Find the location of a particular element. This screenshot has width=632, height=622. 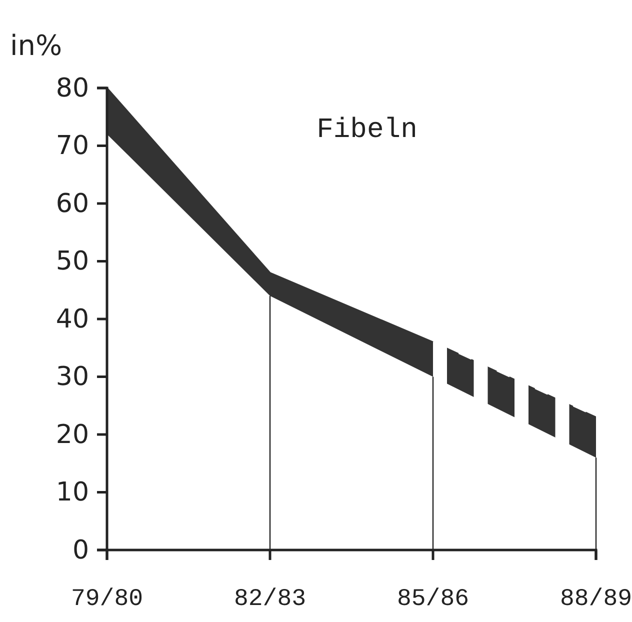

y-tick-label: 0 is located at coordinates (80, 550).